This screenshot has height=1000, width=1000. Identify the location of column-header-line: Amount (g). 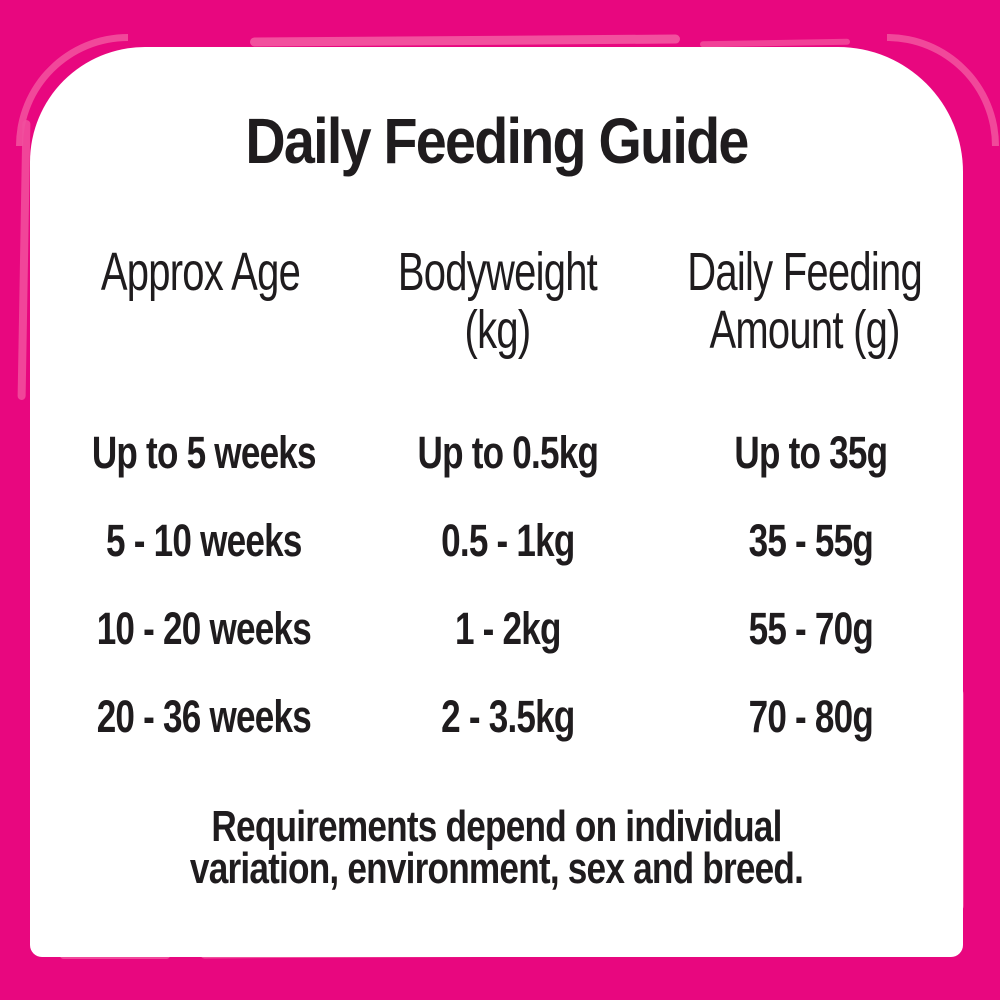
(804, 330).